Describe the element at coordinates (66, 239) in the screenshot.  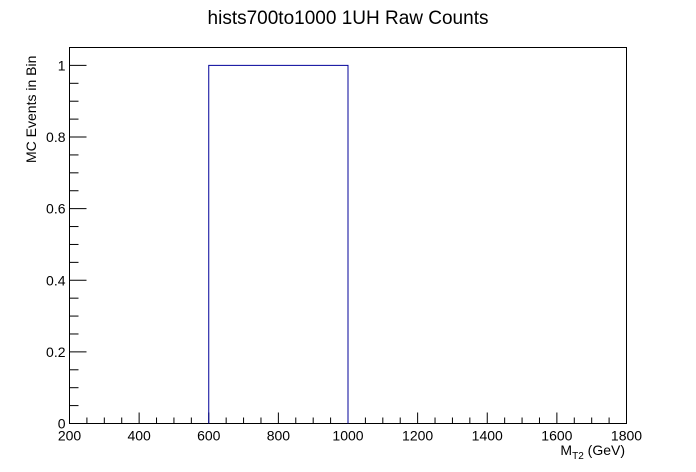
I see `y-axis: 0 0.2 0.4 0.6 0.8 1` at that location.